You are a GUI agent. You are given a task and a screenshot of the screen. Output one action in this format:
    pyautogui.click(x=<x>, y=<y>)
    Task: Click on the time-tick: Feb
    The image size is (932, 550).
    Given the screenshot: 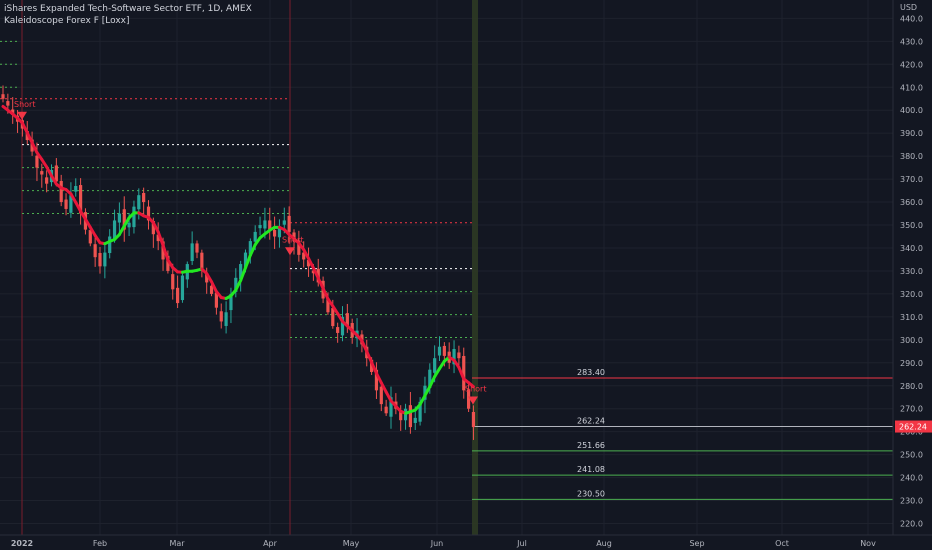 What is the action you would take?
    pyautogui.click(x=100, y=543)
    